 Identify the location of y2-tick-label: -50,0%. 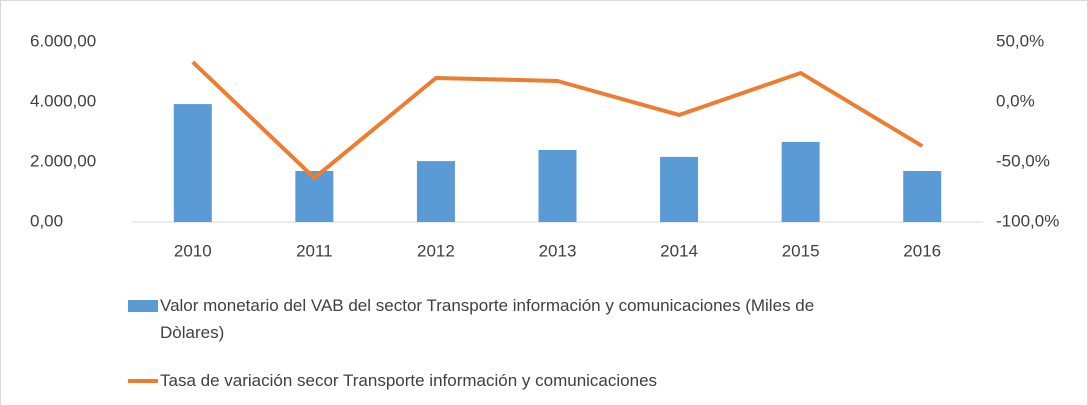
(1023, 160).